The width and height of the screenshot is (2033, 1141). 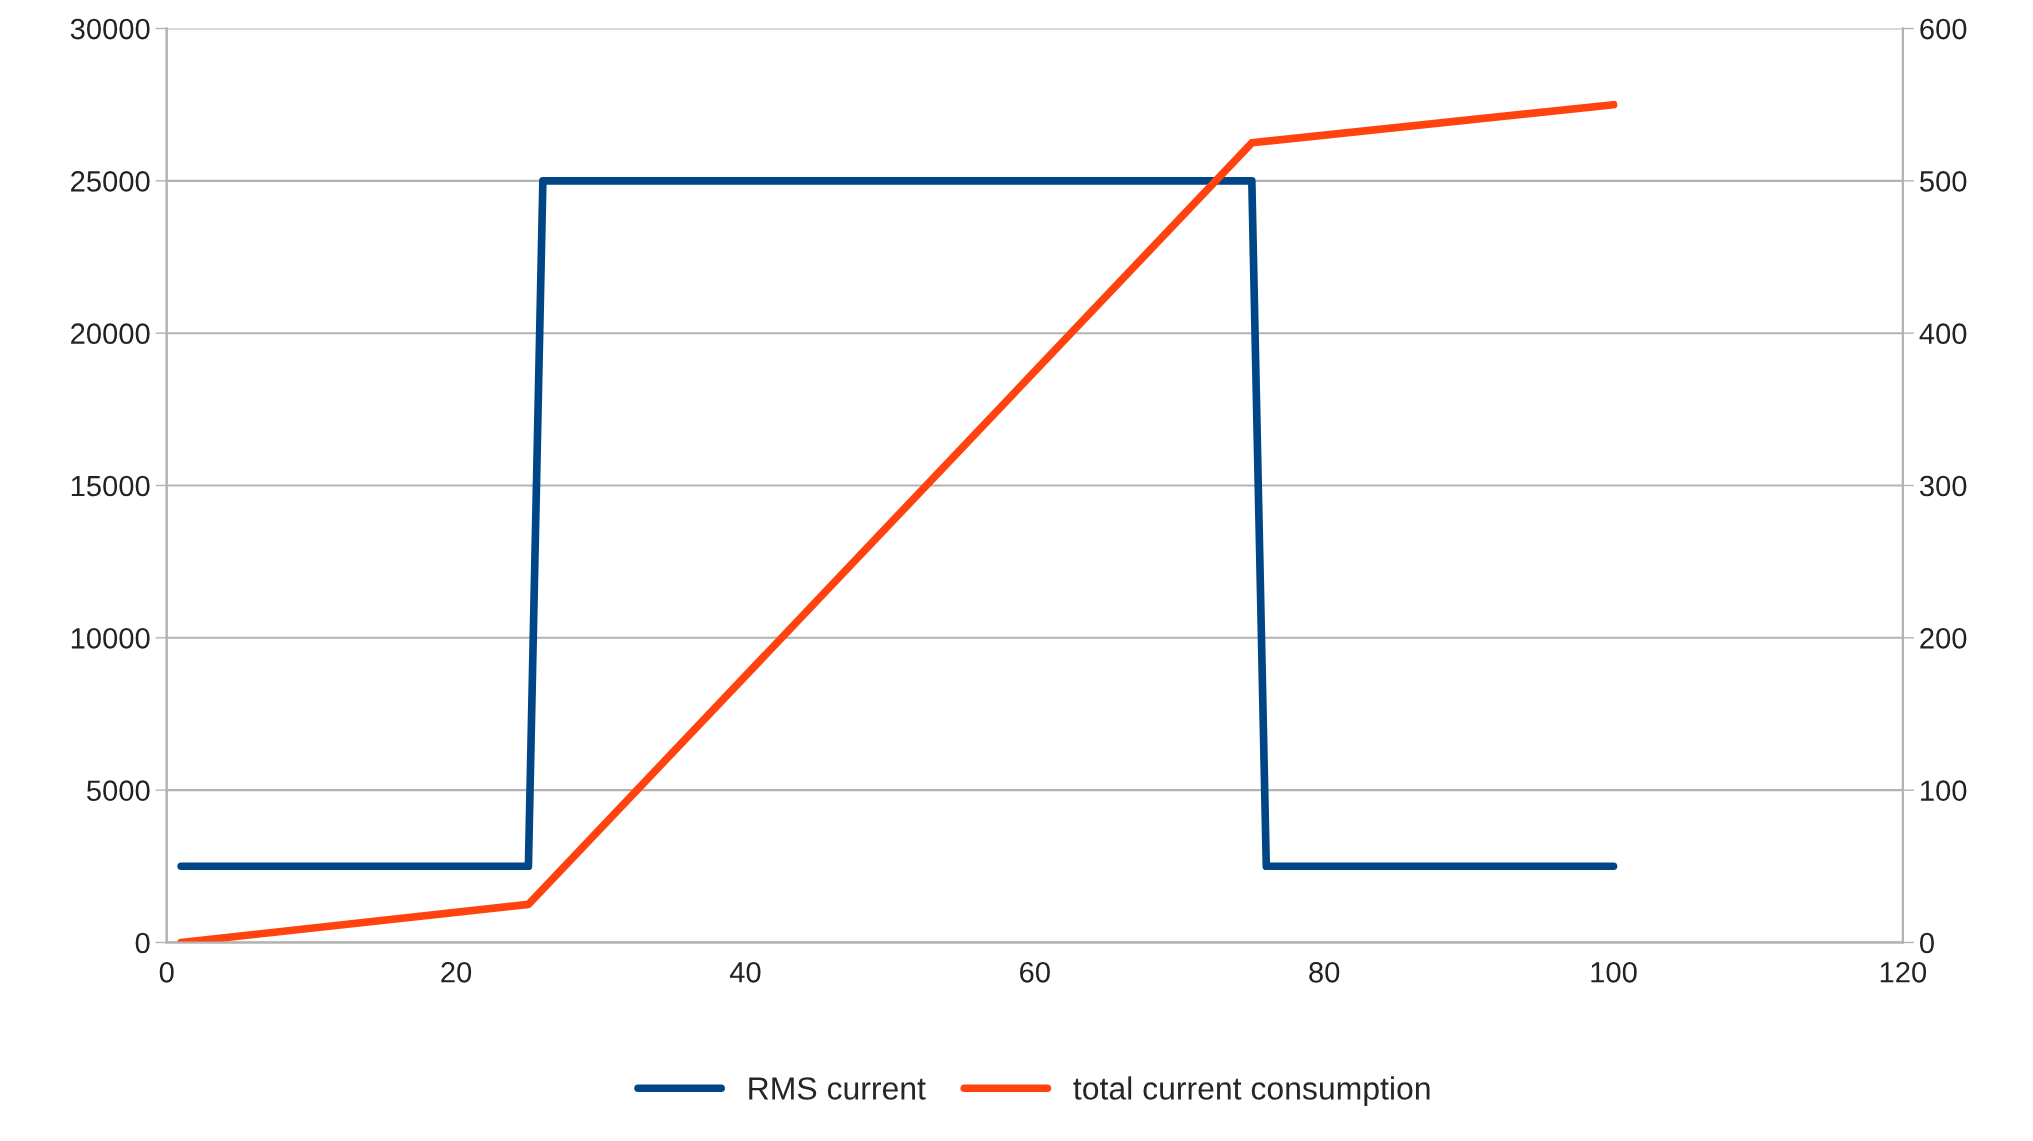 I want to click on x-tick-label: 60, so click(x=1035, y=972).